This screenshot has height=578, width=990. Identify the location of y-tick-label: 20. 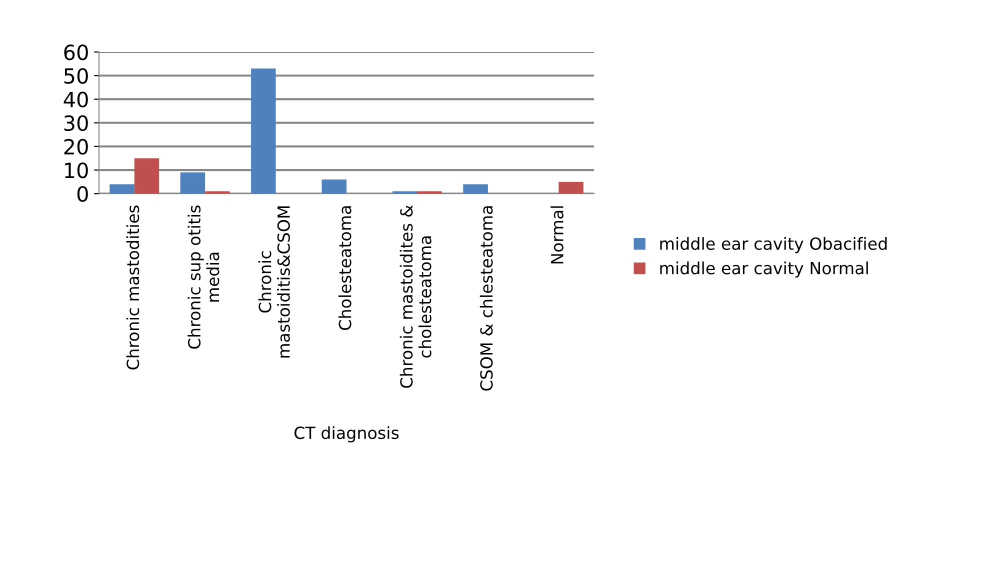
(76, 146).